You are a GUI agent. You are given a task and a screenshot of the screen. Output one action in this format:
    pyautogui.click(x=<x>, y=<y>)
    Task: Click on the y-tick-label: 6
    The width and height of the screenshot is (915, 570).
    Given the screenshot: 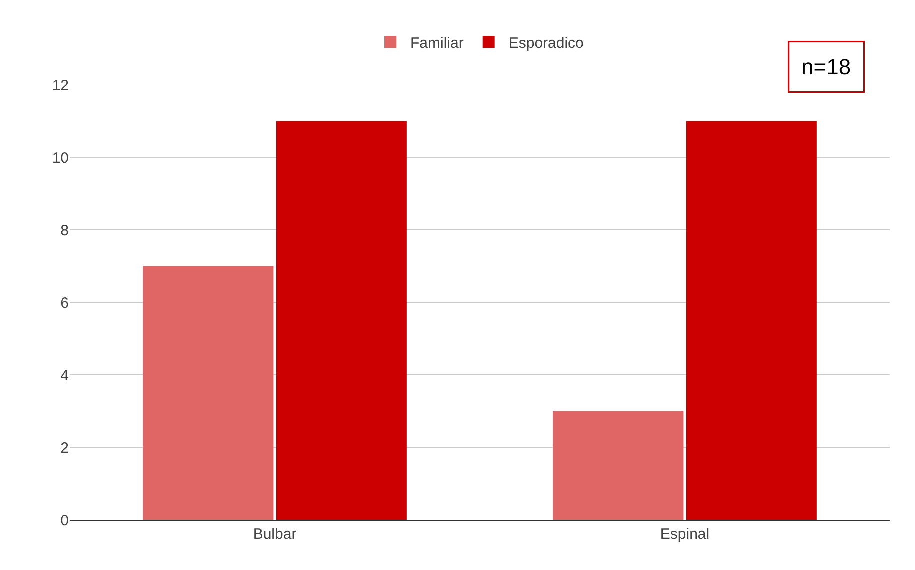 What is the action you would take?
    pyautogui.click(x=64, y=303)
    